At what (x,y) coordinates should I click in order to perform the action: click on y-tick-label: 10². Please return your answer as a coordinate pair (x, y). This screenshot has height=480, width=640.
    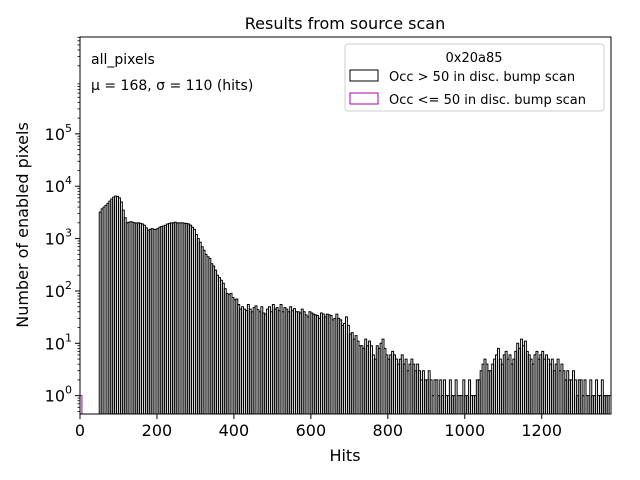
    Looking at the image, I should click on (58, 290).